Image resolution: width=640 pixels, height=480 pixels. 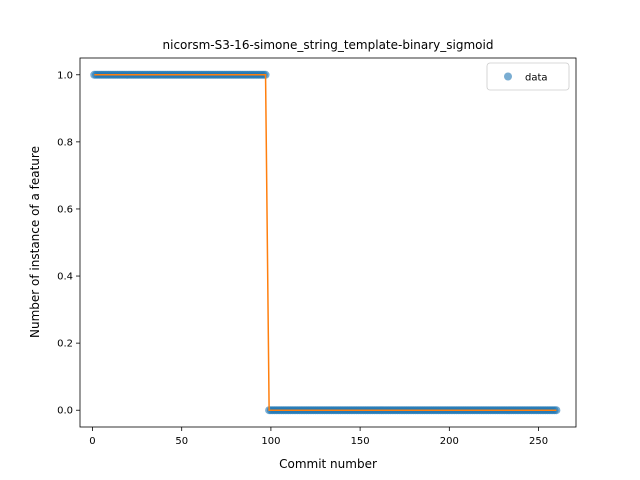 What do you see at coordinates (270, 441) in the screenshot?
I see `x-tick-label: 100` at bounding box center [270, 441].